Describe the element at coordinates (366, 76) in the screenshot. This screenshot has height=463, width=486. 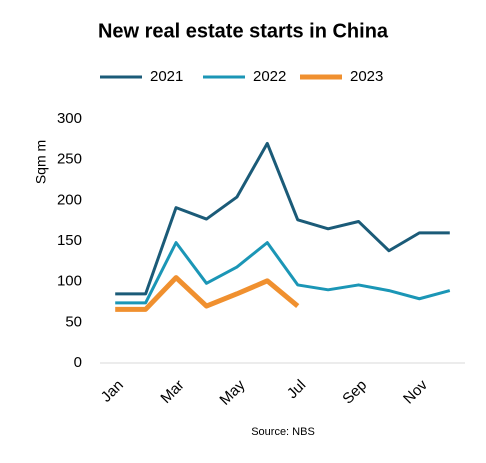
I see `legend-label: 2023` at that location.